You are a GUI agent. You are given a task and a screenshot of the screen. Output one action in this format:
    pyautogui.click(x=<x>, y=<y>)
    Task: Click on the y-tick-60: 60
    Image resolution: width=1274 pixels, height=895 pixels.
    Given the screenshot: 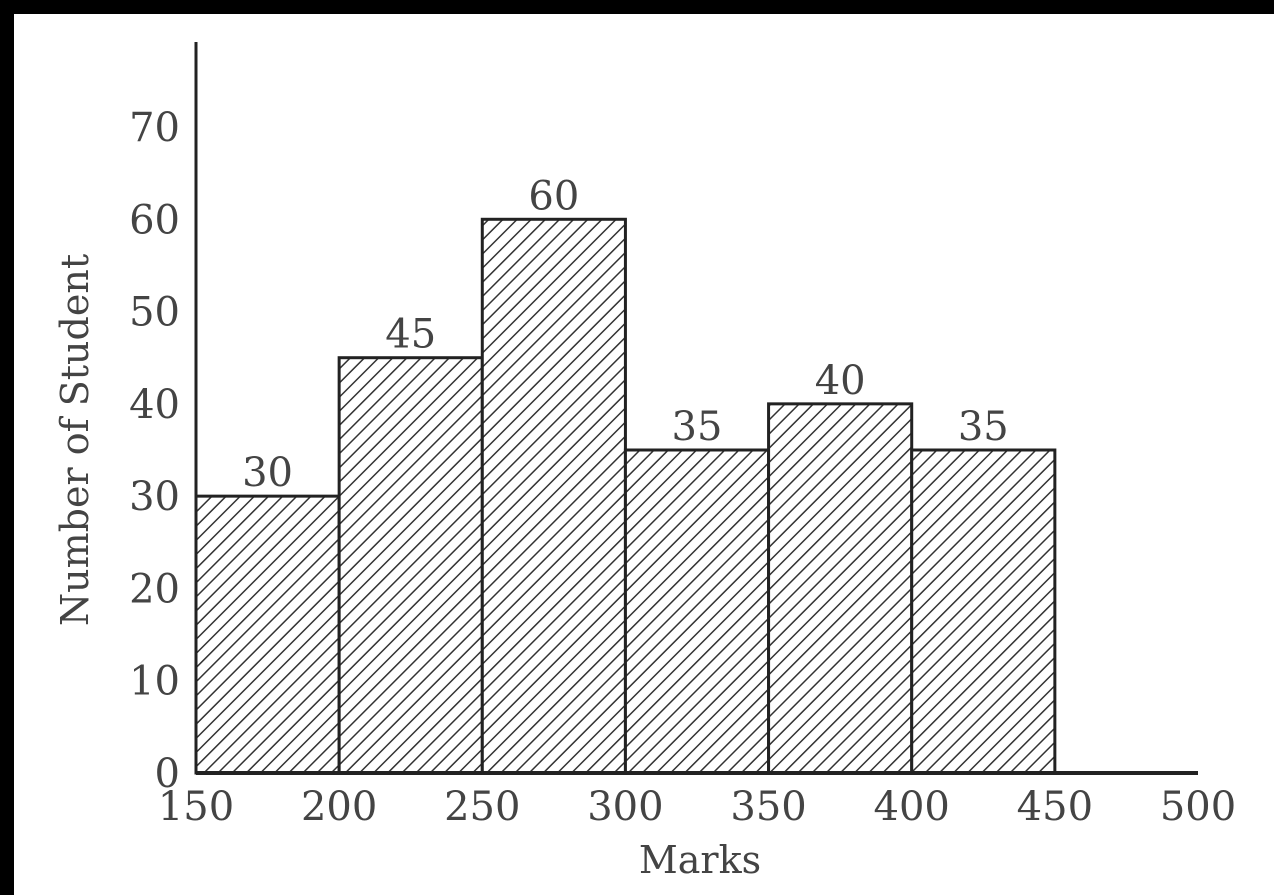 What is the action you would take?
    pyautogui.click(x=154, y=220)
    